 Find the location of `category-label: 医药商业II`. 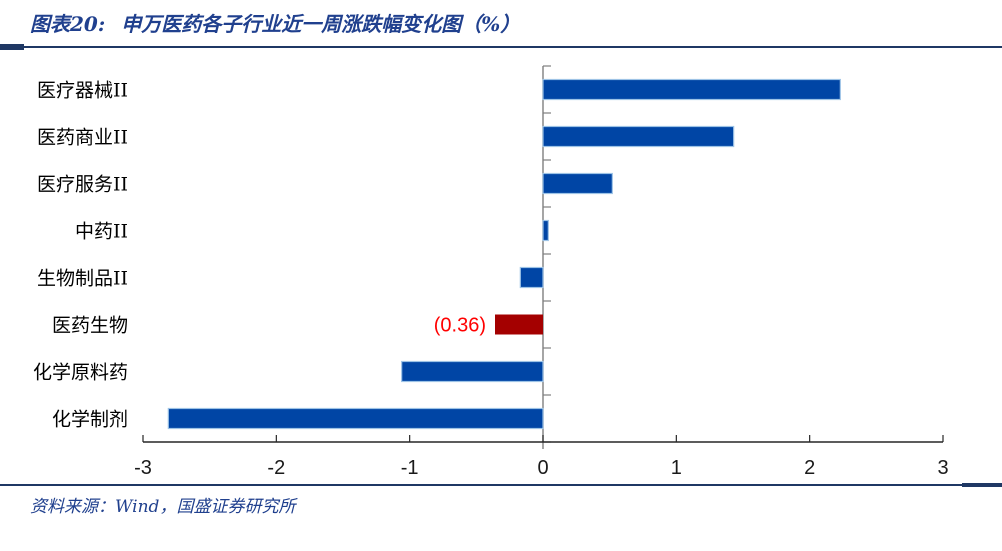

category-label: 医药商业II is located at coordinates (82, 138).